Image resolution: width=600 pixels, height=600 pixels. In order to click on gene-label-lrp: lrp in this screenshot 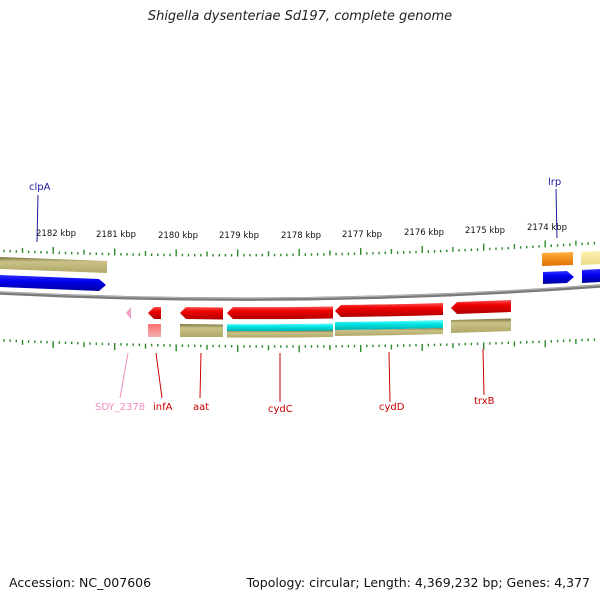, I will do `click(554, 182)`.